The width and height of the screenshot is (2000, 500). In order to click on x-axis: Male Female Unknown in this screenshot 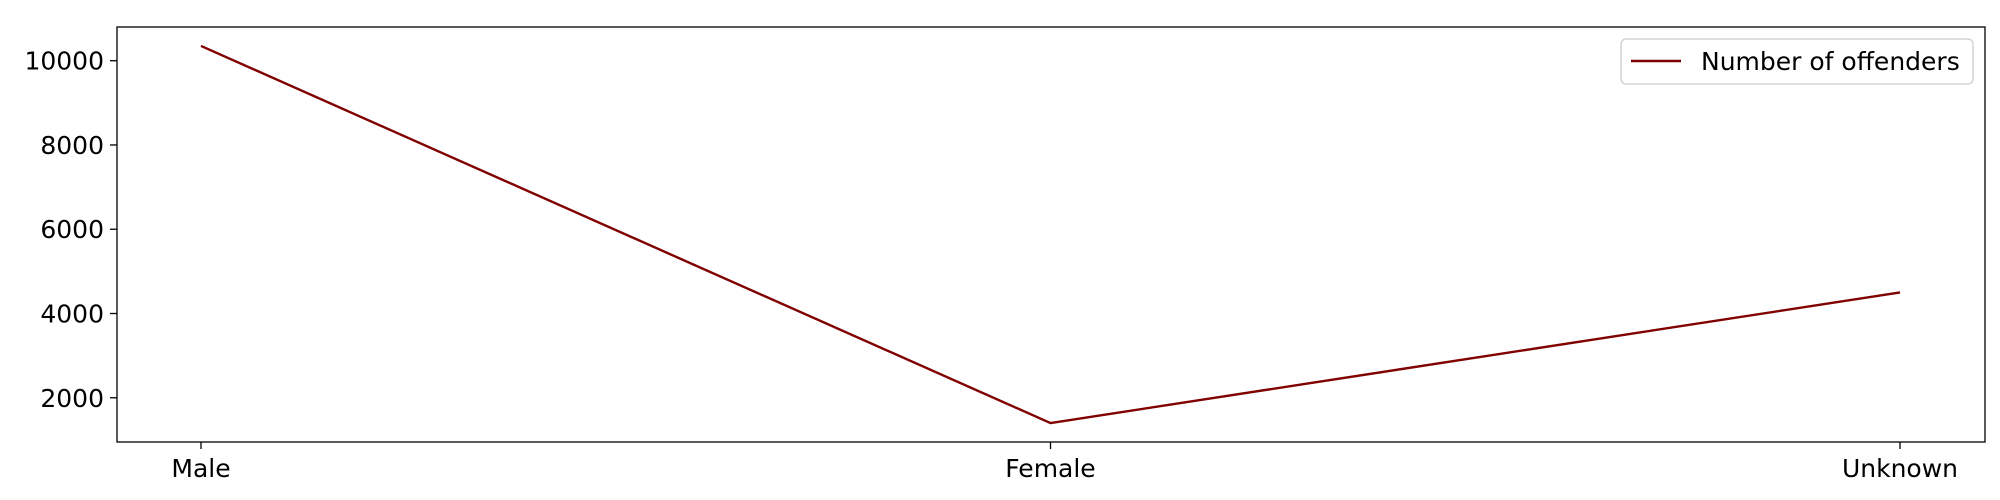, I will do `click(1064, 462)`.